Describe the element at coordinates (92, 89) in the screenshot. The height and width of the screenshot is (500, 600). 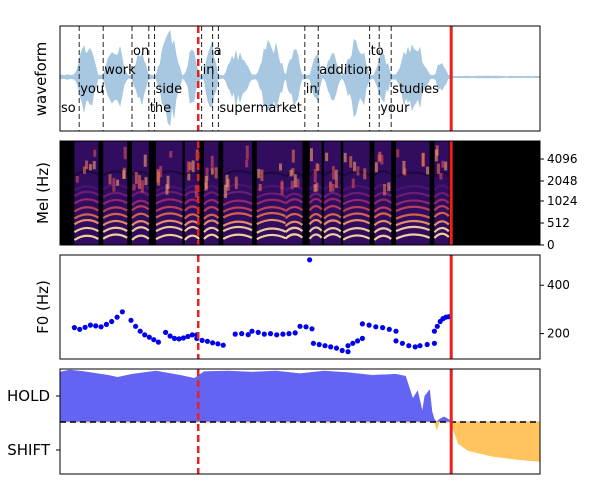
I see `word-label: you` at that location.